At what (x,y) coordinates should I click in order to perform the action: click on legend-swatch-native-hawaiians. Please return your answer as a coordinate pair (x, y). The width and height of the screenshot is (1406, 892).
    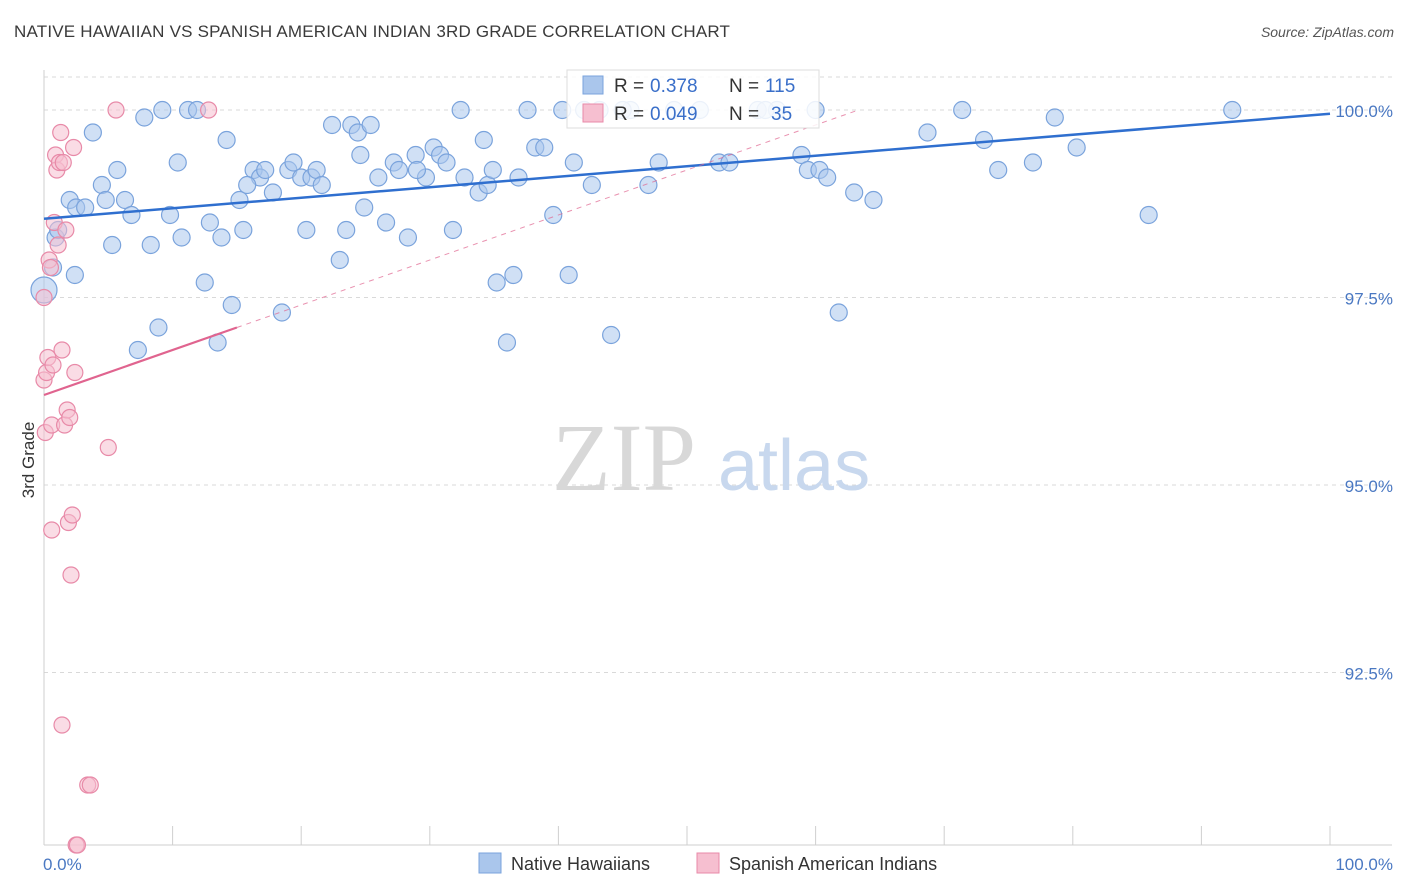
    Looking at the image, I should click on (490, 863).